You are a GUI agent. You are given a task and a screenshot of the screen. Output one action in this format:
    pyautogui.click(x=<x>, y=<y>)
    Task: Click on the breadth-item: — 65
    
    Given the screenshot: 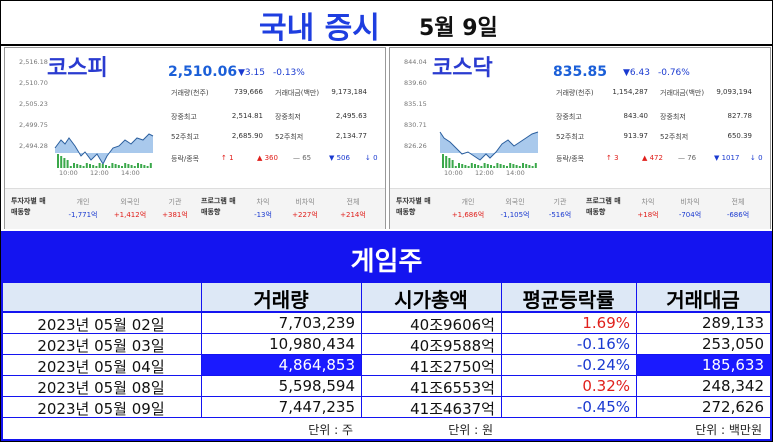 What is the action you would take?
    pyautogui.click(x=302, y=158)
    